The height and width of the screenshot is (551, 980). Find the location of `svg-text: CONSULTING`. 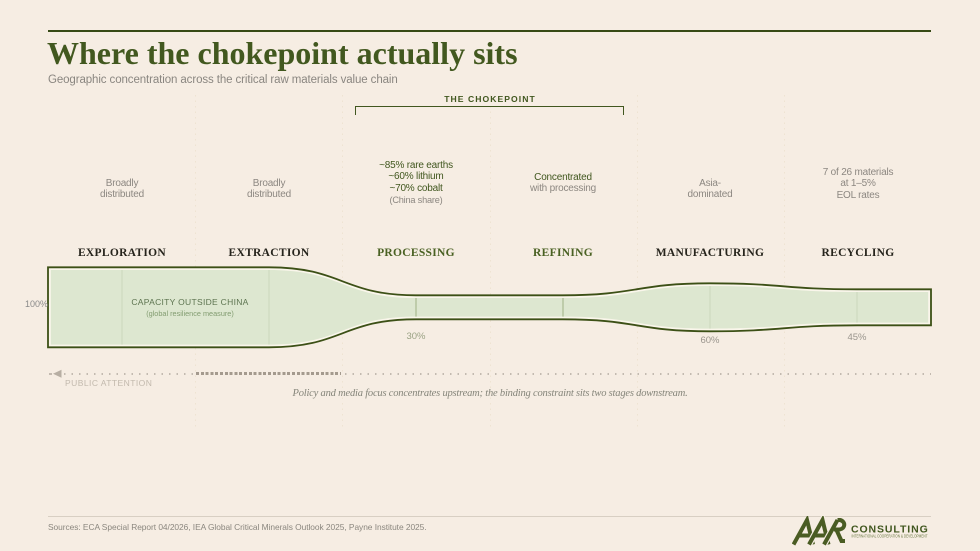

svg-text: CONSULTING is located at coordinates (890, 530).